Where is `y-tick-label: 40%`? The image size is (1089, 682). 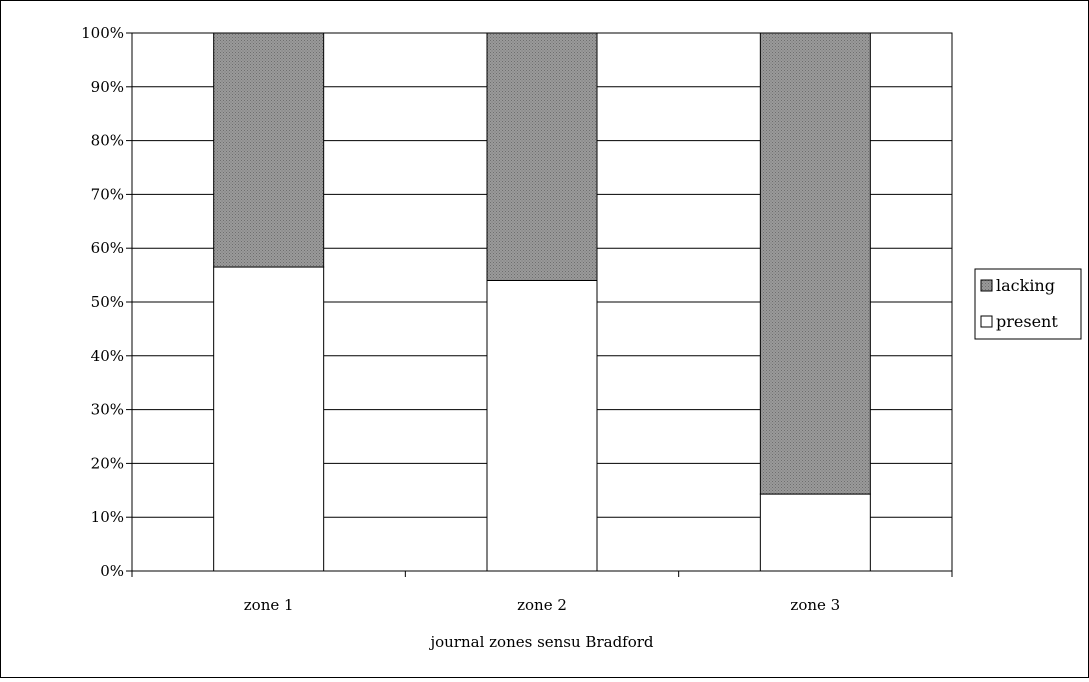
y-tick-label: 40% is located at coordinates (107, 356).